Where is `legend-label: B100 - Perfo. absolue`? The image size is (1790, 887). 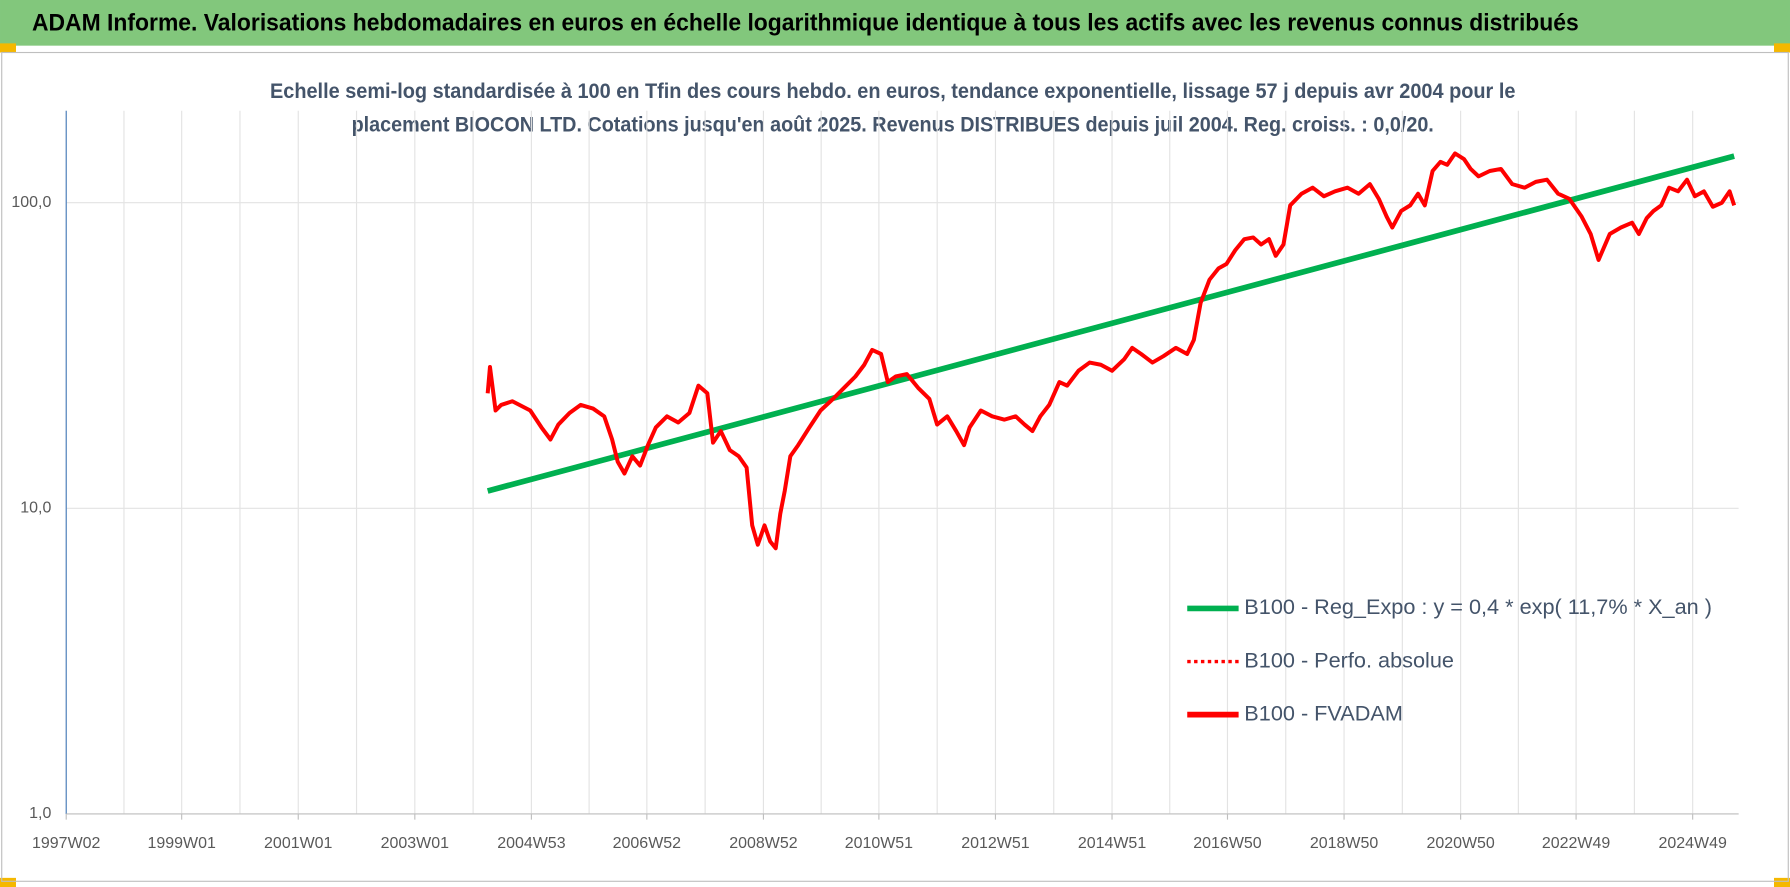 legend-label: B100 - Perfo. absolue is located at coordinates (1349, 659).